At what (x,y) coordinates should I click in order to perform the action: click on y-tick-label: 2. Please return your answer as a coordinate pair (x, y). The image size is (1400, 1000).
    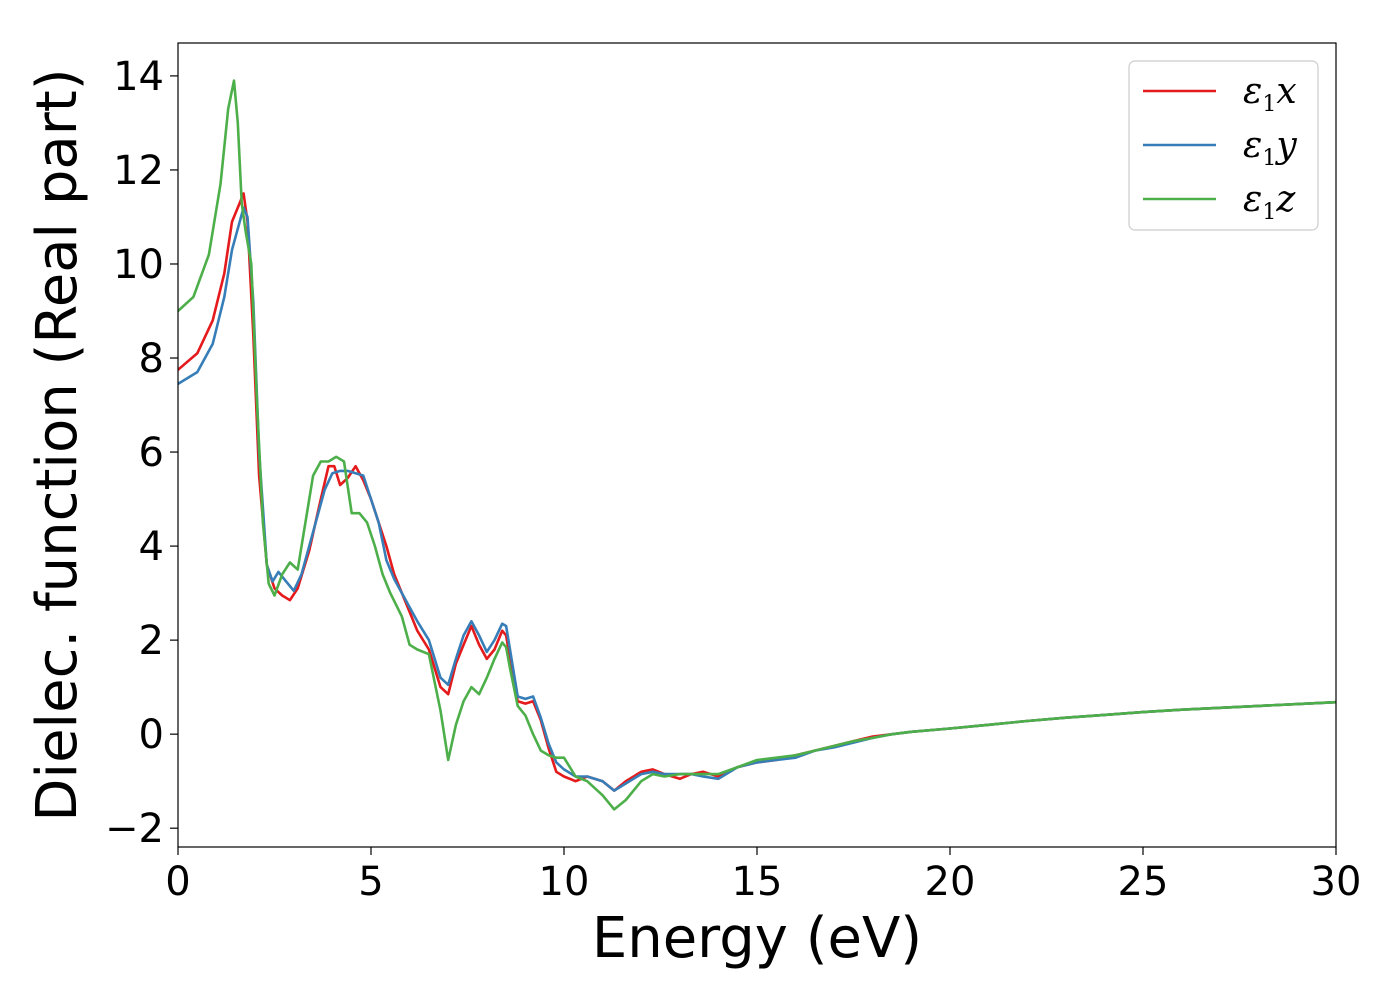
    Looking at the image, I should click on (151, 641).